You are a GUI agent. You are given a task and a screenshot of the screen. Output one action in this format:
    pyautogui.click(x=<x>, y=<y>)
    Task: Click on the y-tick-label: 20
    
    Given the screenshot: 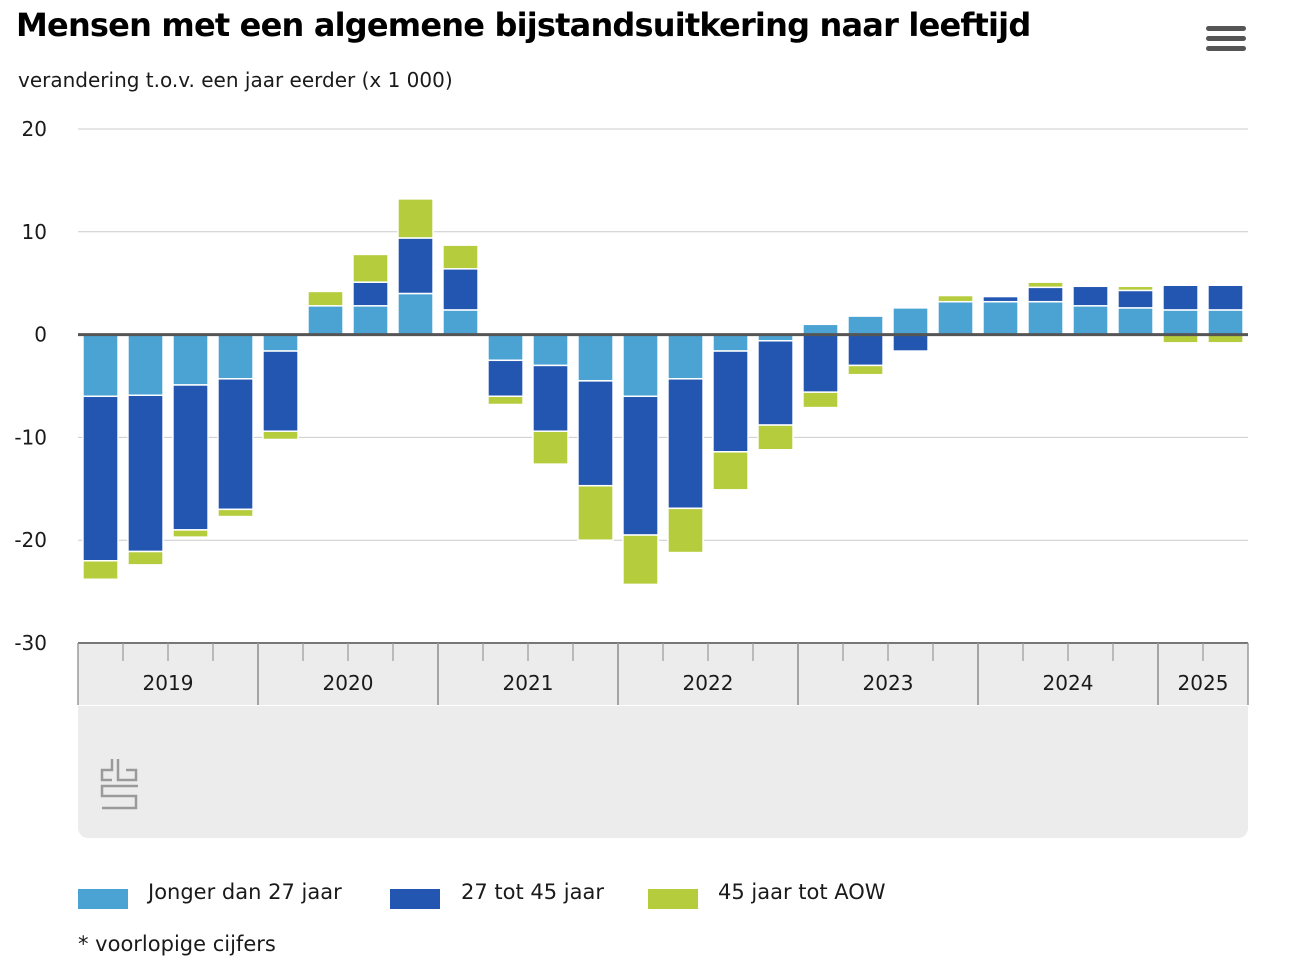 What is the action you would take?
    pyautogui.click(x=34, y=129)
    